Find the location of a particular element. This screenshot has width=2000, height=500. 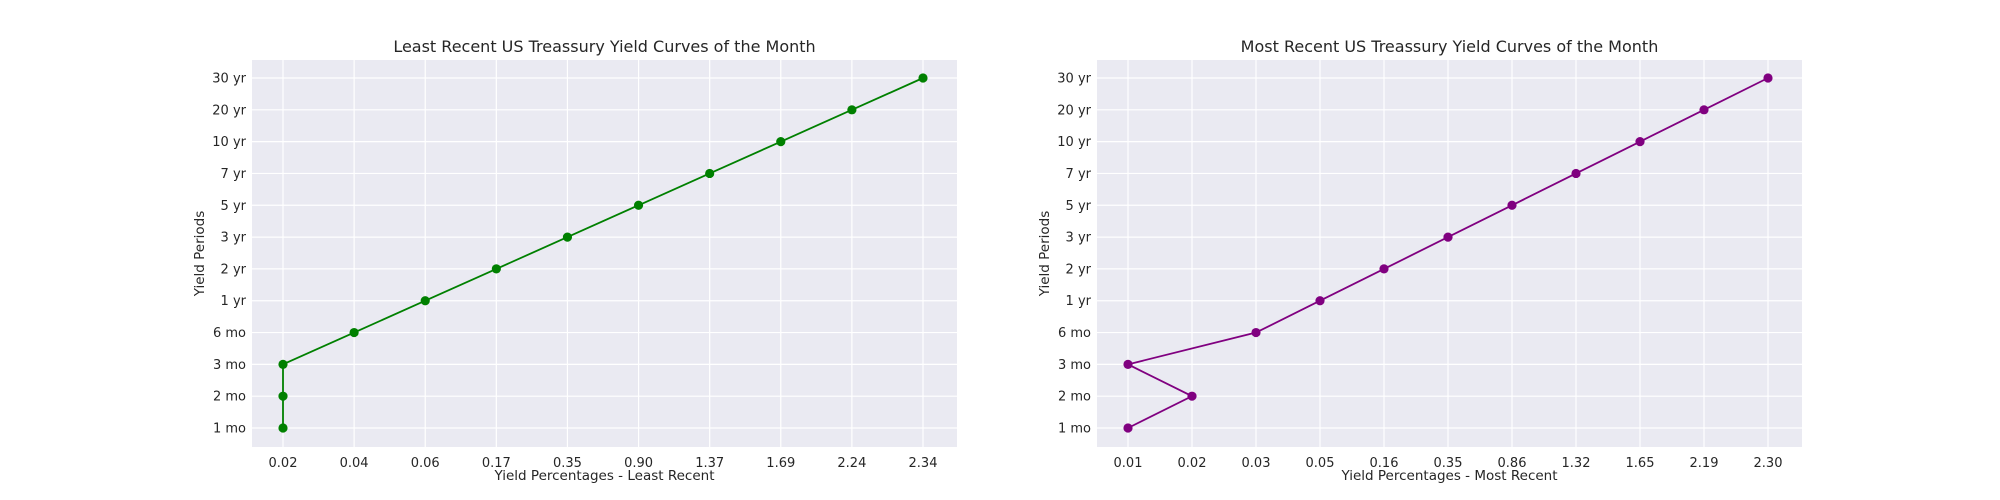

x-tick-label: 0.05 is located at coordinates (1320, 463).